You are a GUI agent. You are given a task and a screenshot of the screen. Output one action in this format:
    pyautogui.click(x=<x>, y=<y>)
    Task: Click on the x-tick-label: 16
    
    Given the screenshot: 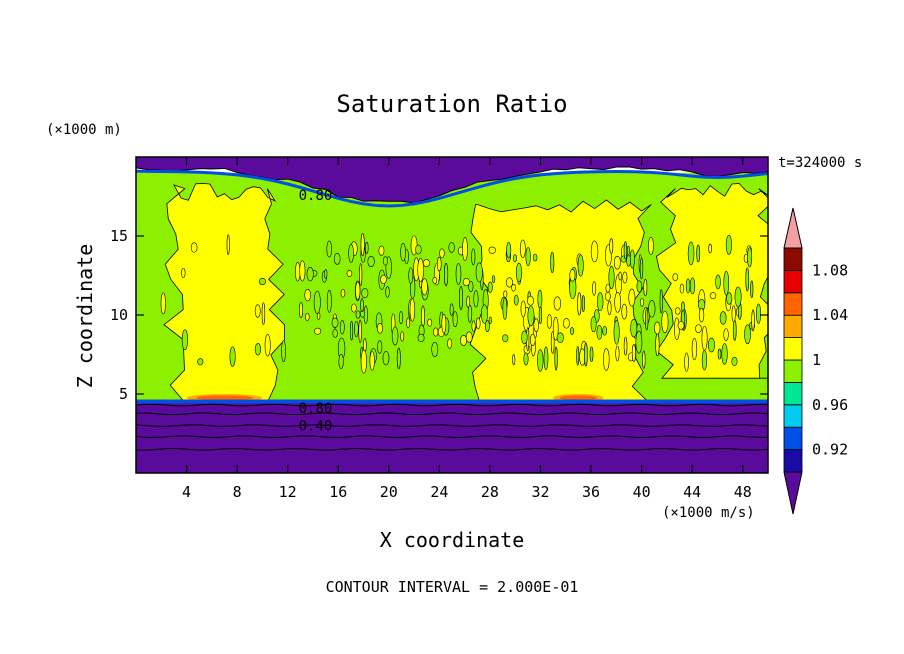 What is the action you would take?
    pyautogui.click(x=338, y=492)
    